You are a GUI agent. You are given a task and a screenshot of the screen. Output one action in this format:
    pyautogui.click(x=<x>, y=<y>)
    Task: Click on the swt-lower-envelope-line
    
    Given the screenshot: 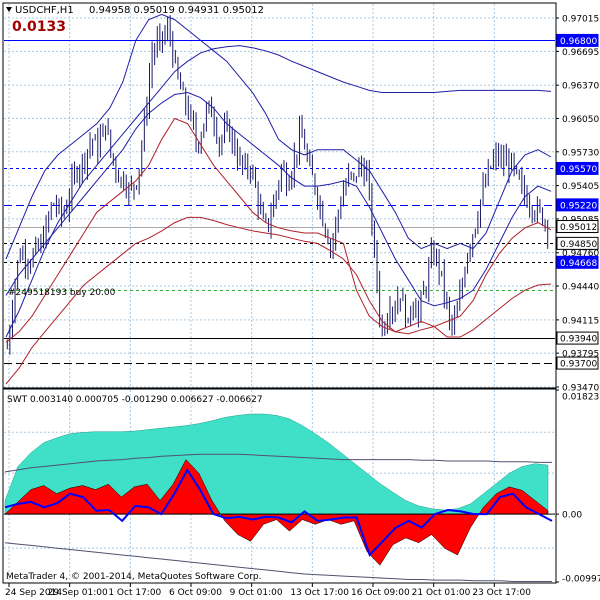 What is the action you would take?
    pyautogui.click(x=278, y=562)
    